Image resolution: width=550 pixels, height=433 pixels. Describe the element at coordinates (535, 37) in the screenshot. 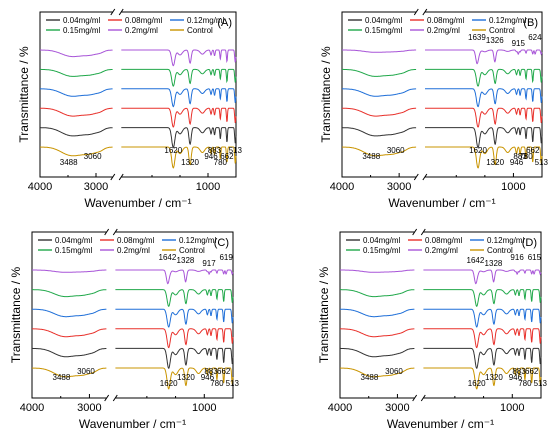

I see `peak-label: 624` at that location.